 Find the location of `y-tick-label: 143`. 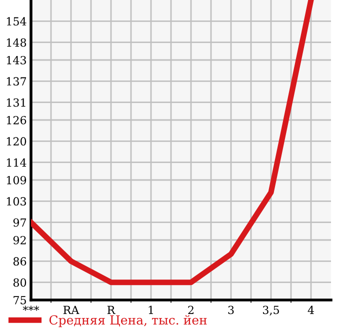

y-tick-label: 143 is located at coordinates (16, 60).